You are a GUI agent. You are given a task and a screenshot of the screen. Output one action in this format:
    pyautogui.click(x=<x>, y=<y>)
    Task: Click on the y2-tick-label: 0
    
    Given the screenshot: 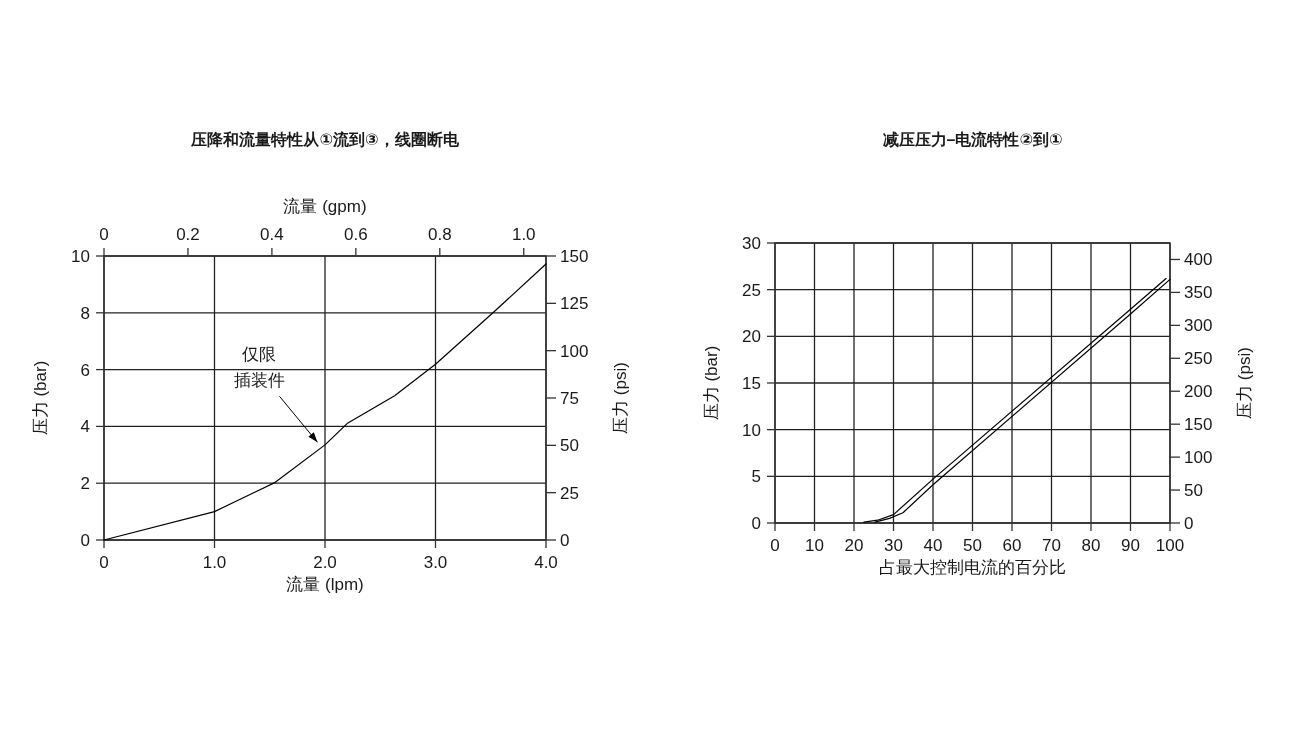 What is the action you would take?
    pyautogui.click(x=1189, y=523)
    